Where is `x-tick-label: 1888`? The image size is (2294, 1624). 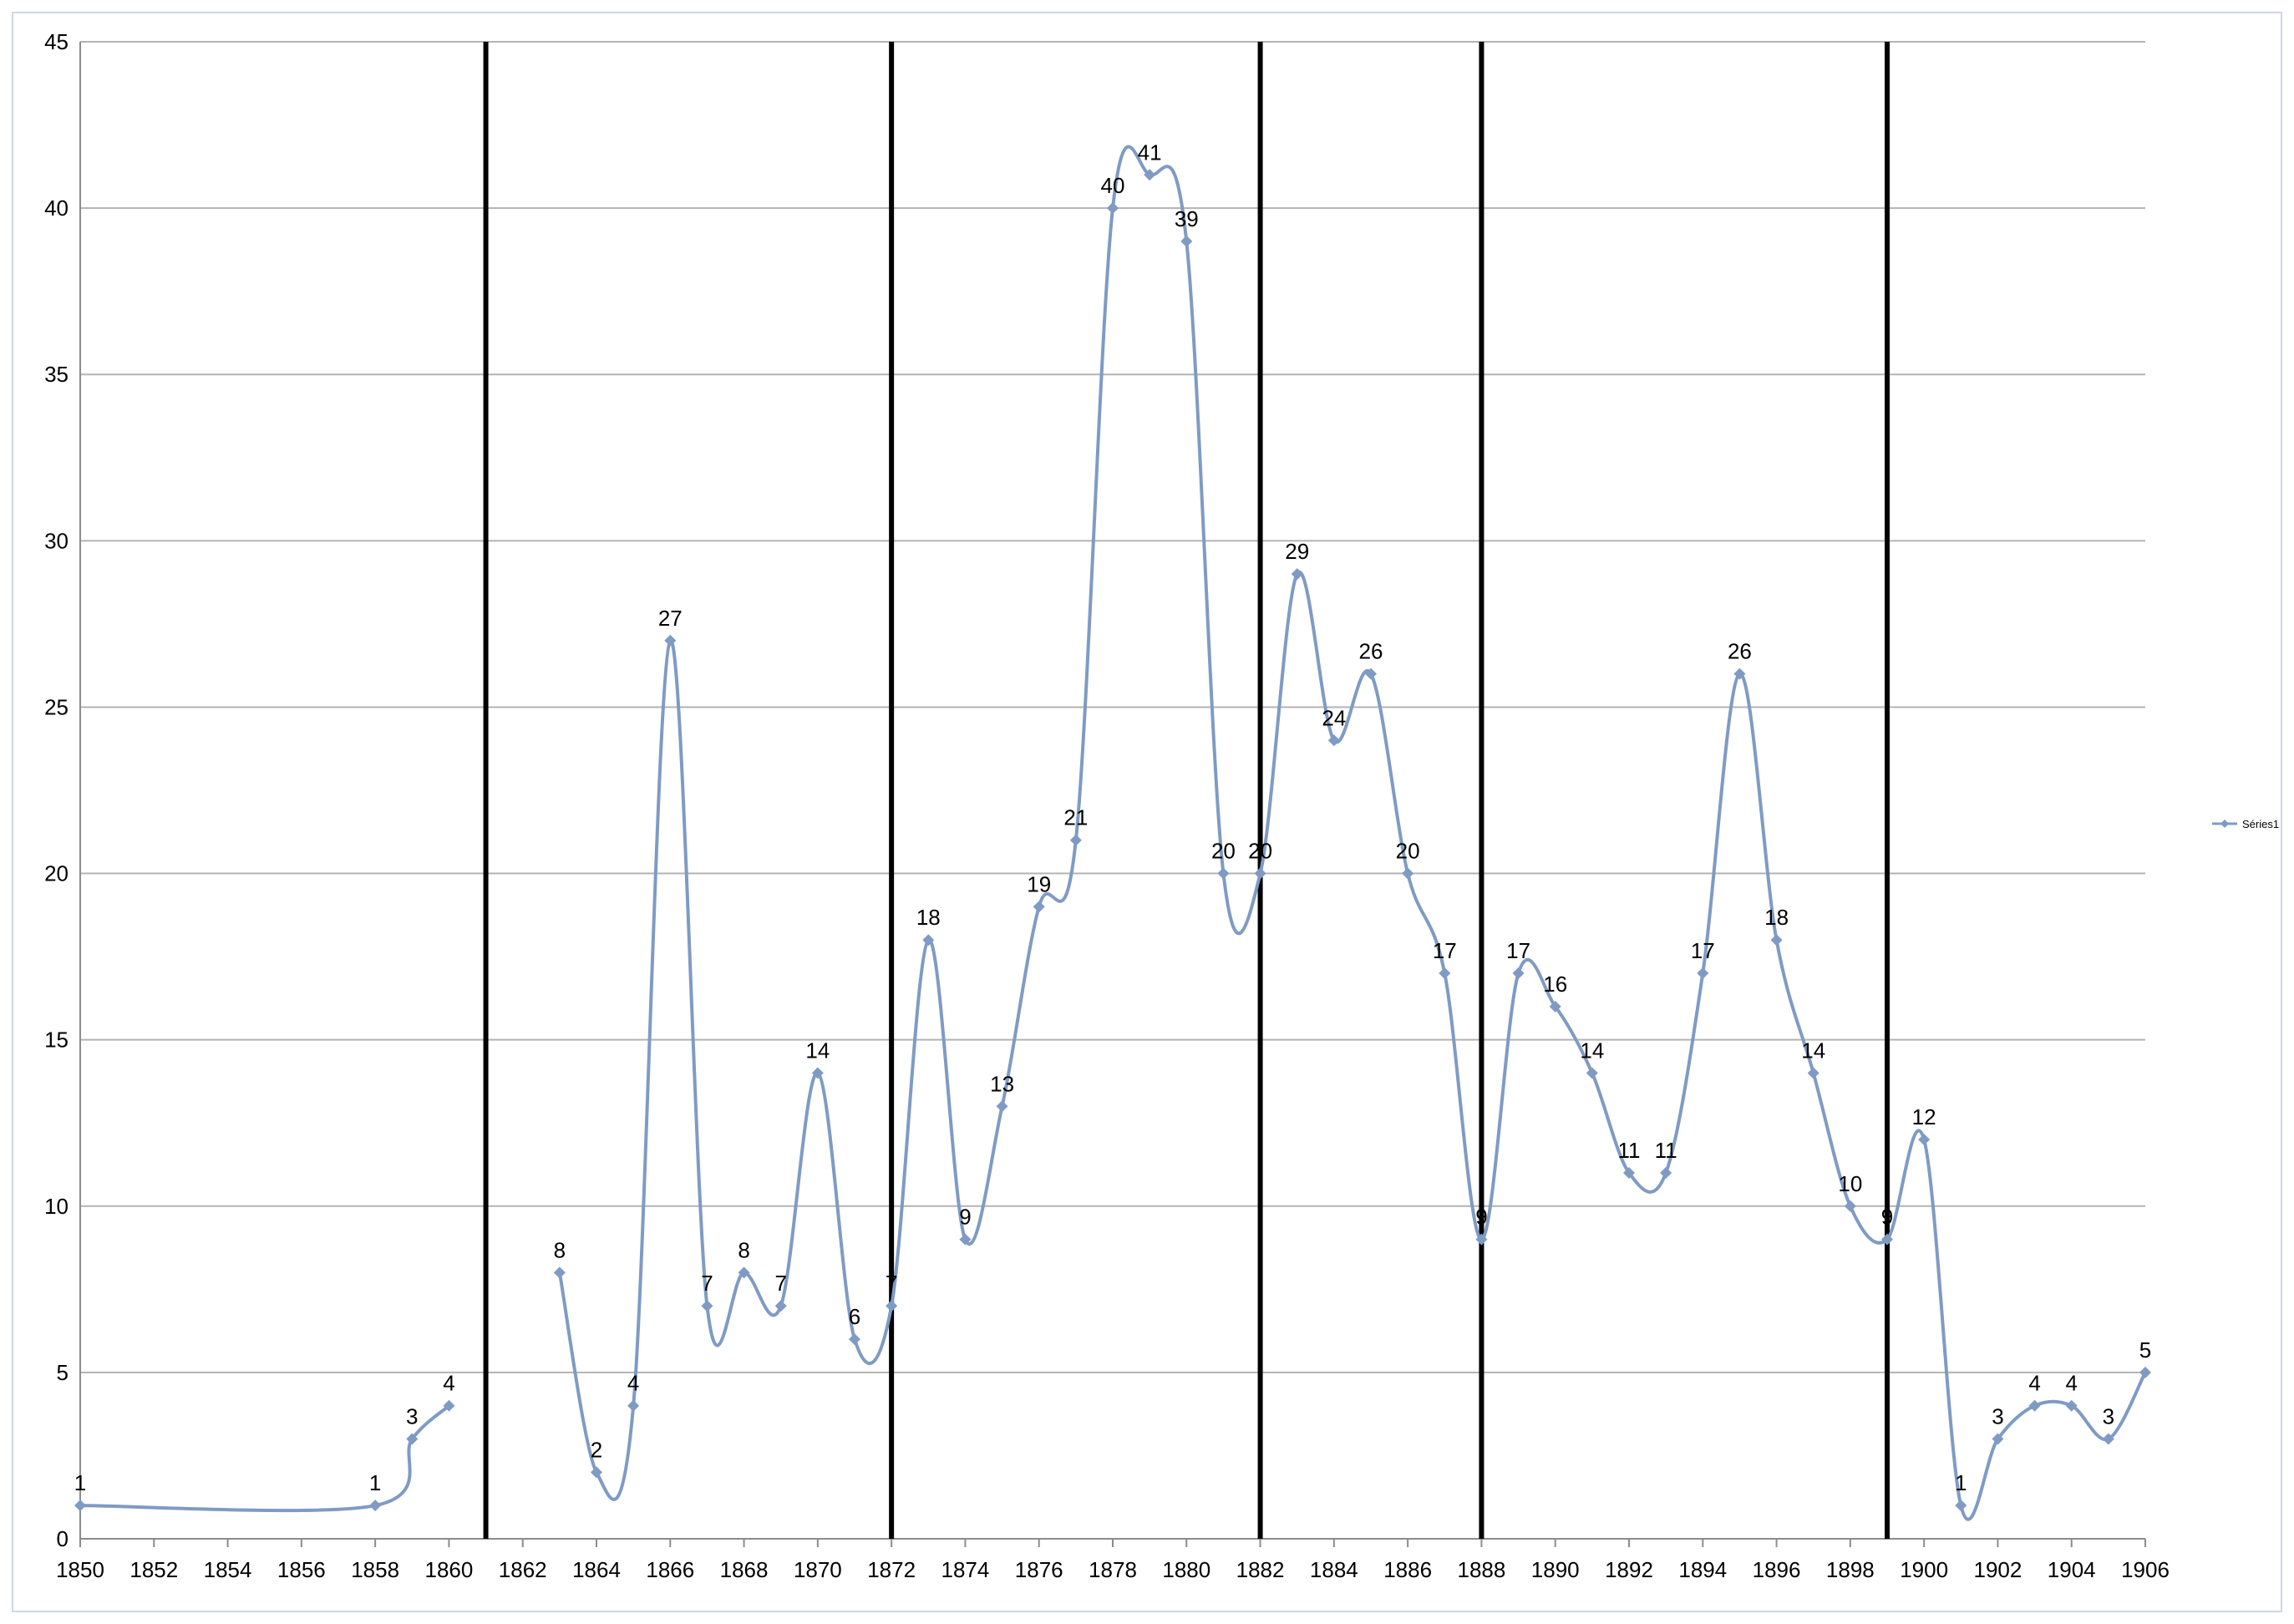 x-tick-label: 1888 is located at coordinates (1482, 1569).